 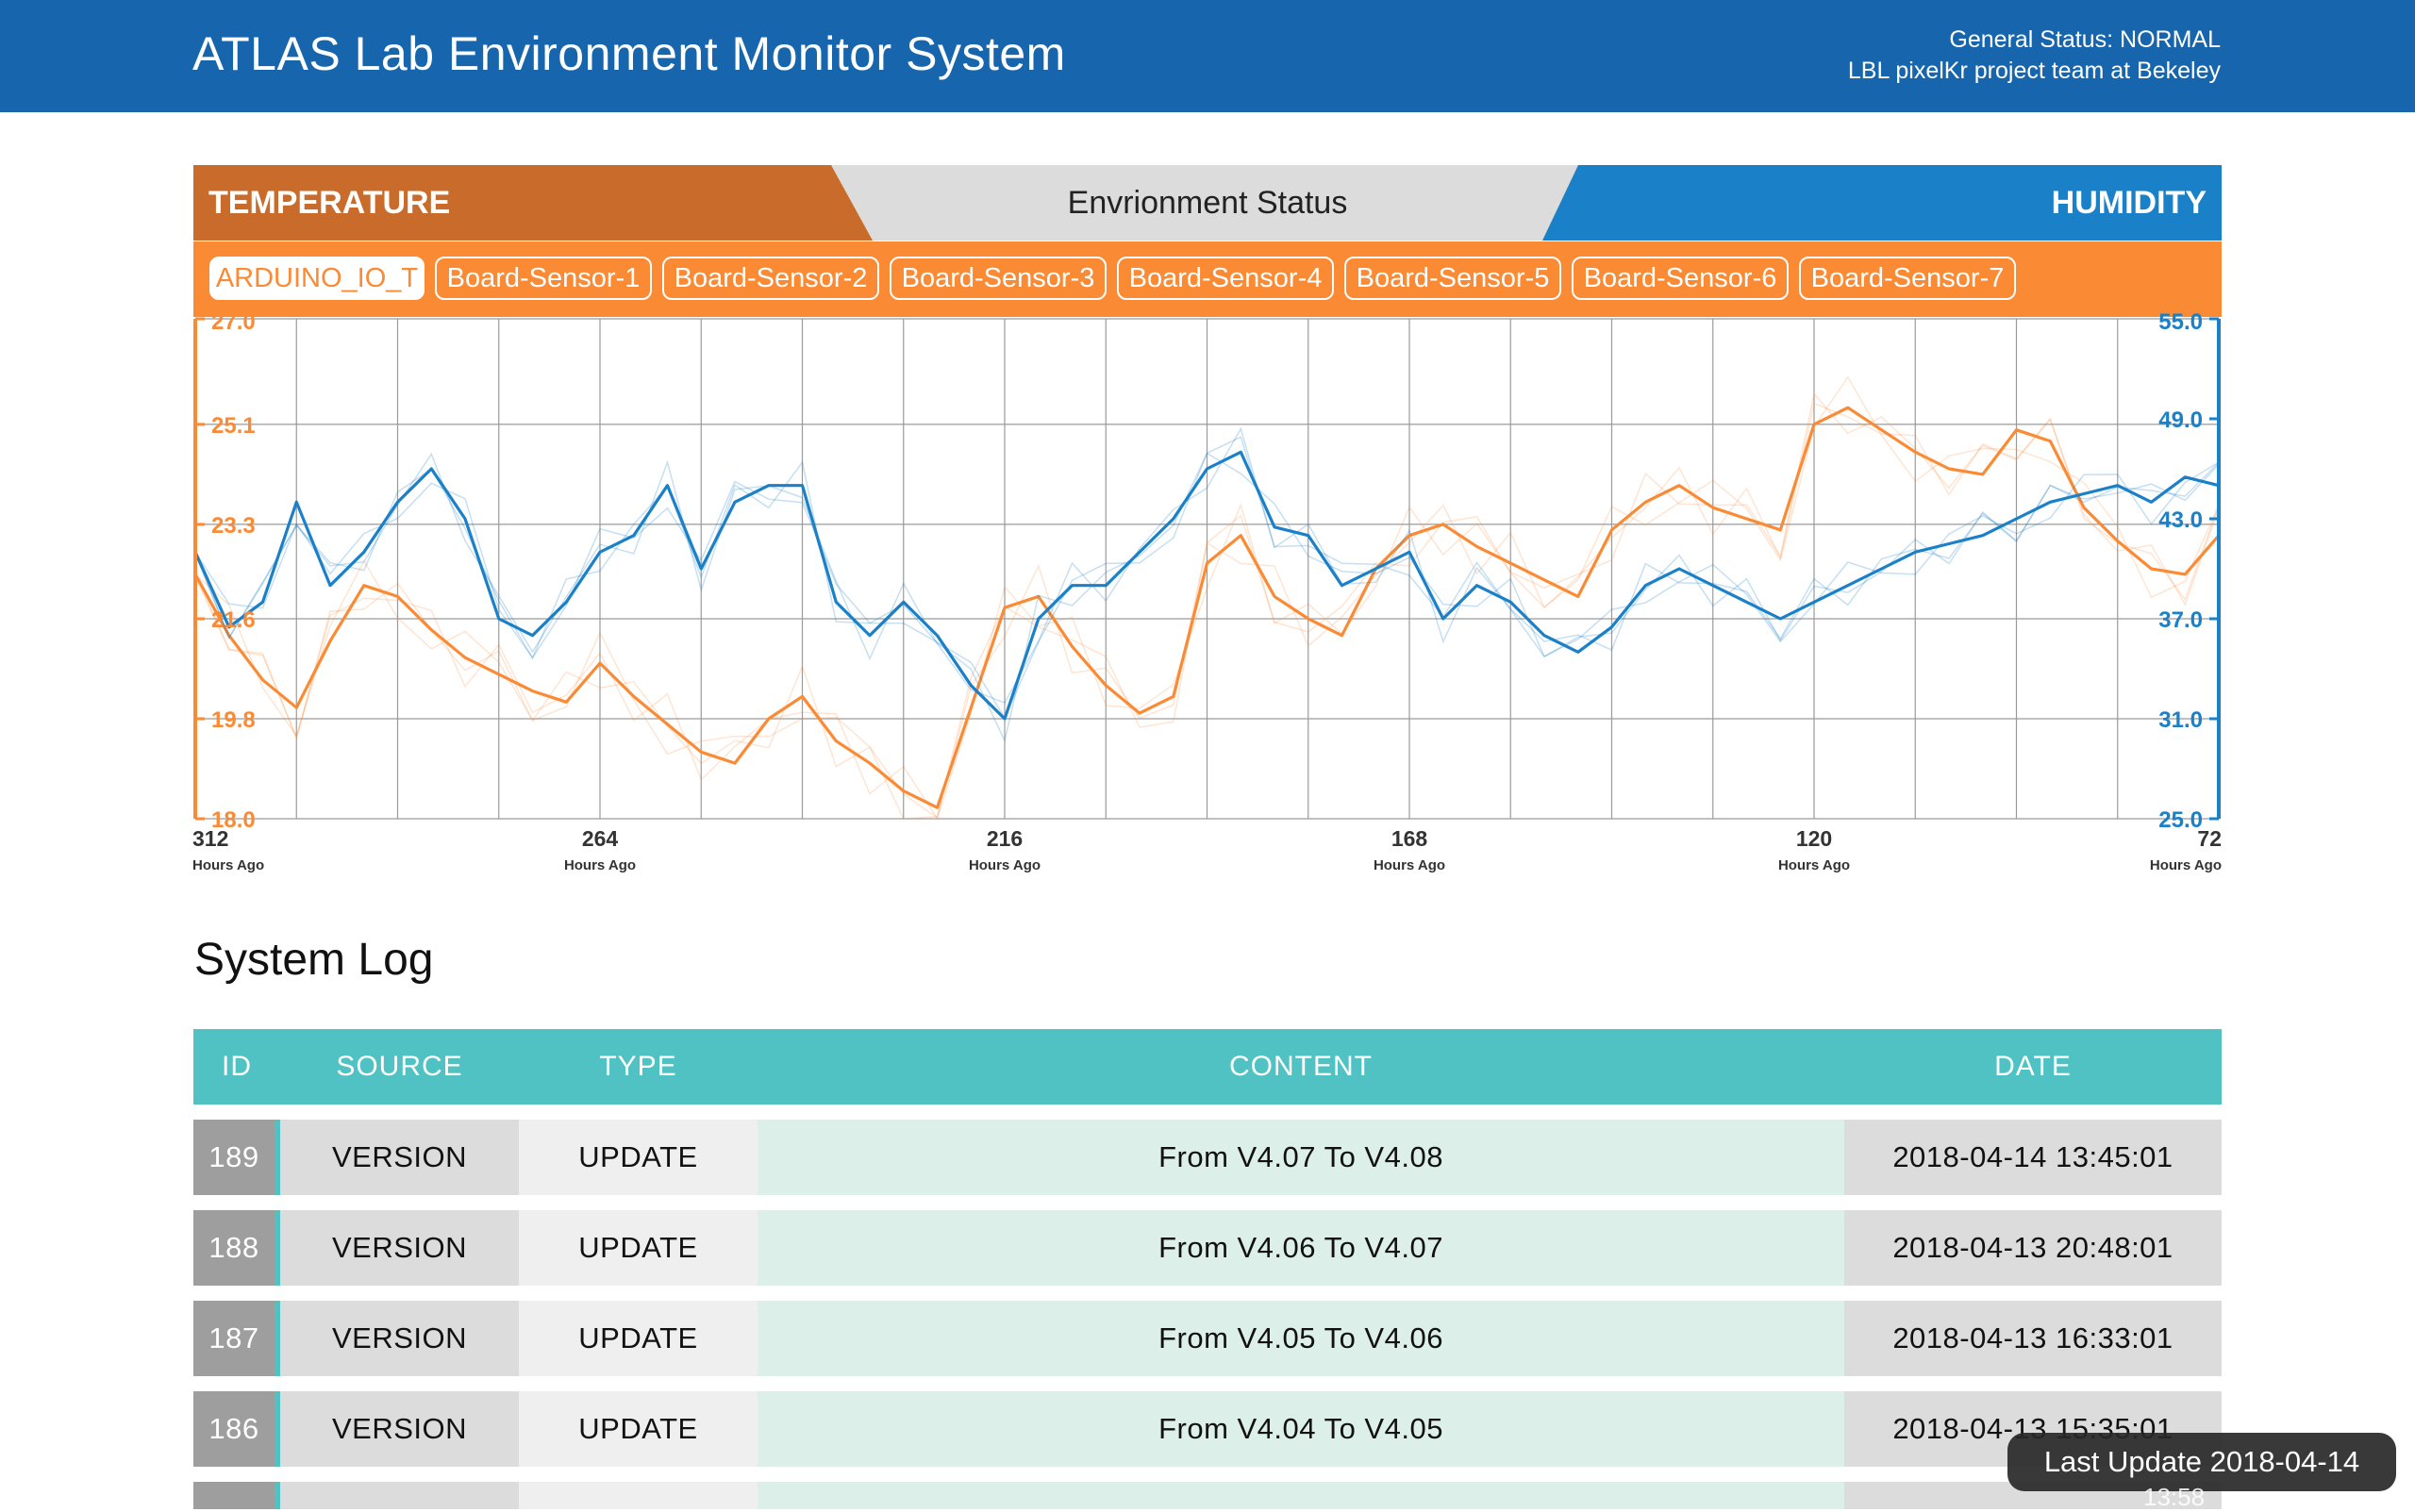 I want to click on sensor-chip-board-sensor-5: Board-Sensor-5, so click(x=1452, y=278).